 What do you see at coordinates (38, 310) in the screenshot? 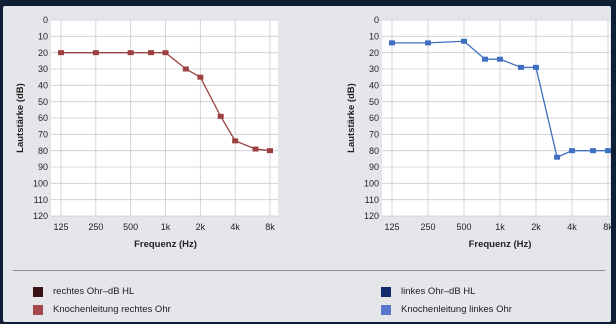
I see `legend-swatch-right-bone` at bounding box center [38, 310].